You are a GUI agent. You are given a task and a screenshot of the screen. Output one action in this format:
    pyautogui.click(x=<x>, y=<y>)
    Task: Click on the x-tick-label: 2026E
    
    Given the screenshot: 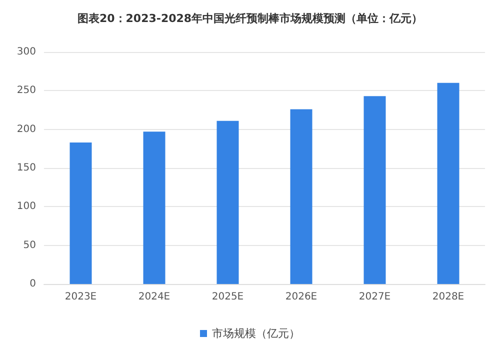 What is the action you would take?
    pyautogui.click(x=301, y=297)
    